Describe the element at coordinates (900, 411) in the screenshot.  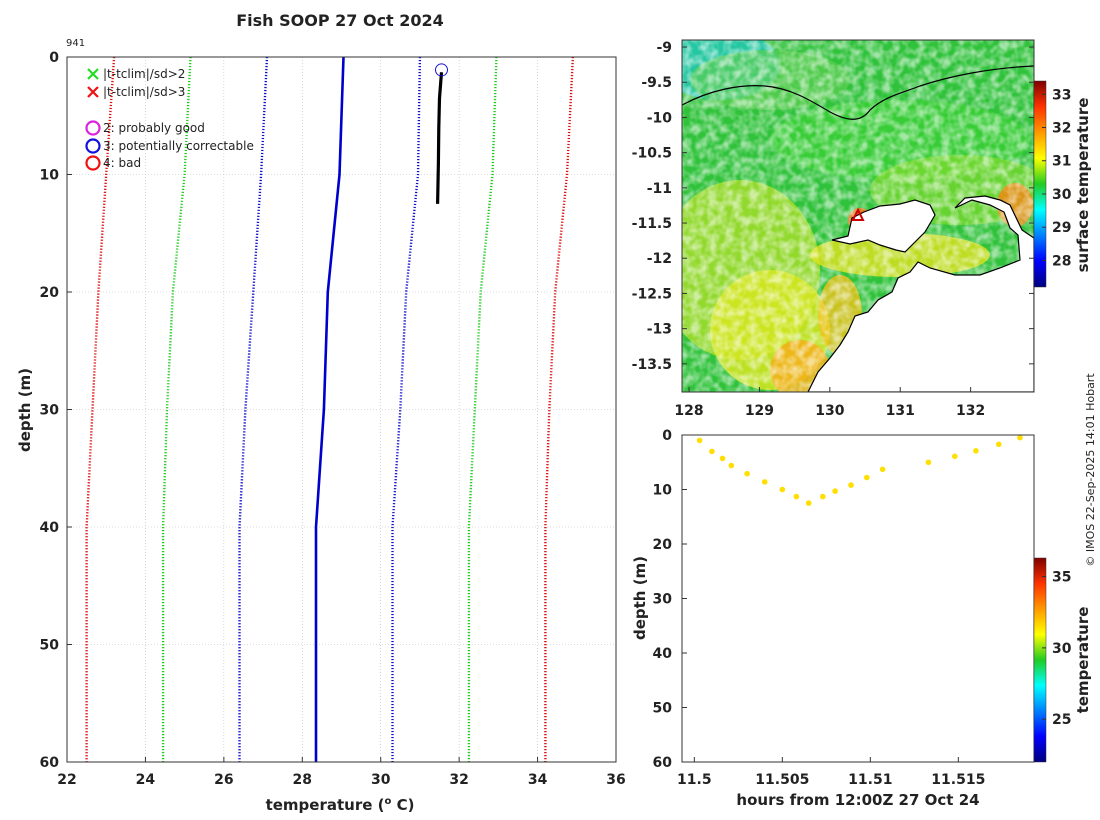
I see `lon-tick-label: 131` at that location.